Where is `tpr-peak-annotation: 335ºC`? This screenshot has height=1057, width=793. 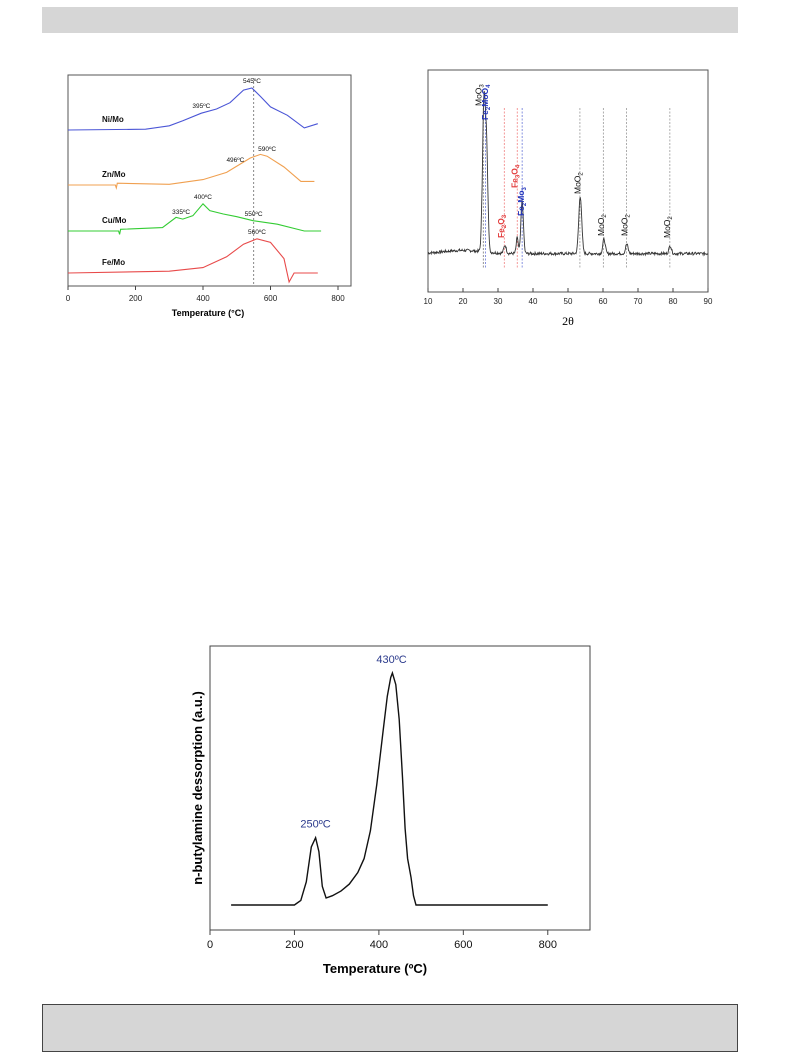 tpr-peak-annotation: 335ºC is located at coordinates (181, 212).